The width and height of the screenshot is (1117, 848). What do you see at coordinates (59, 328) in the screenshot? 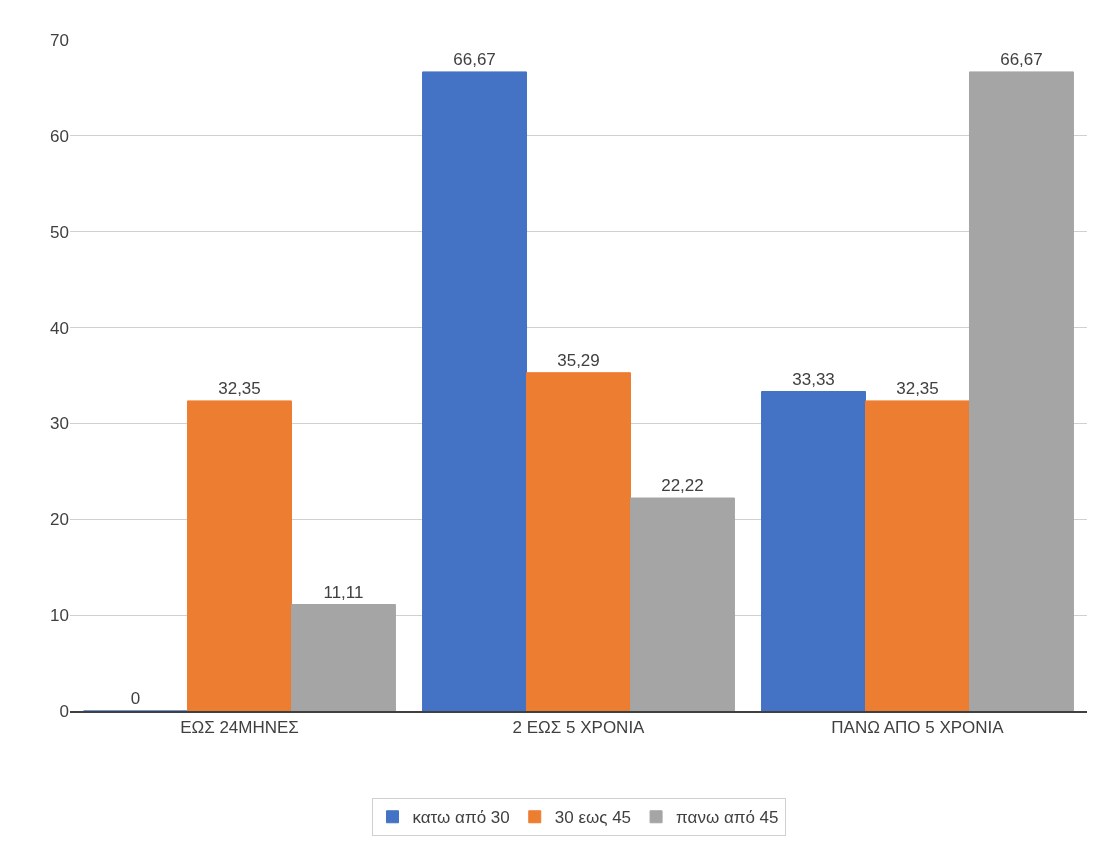
I see `y-tick-label: 40` at bounding box center [59, 328].